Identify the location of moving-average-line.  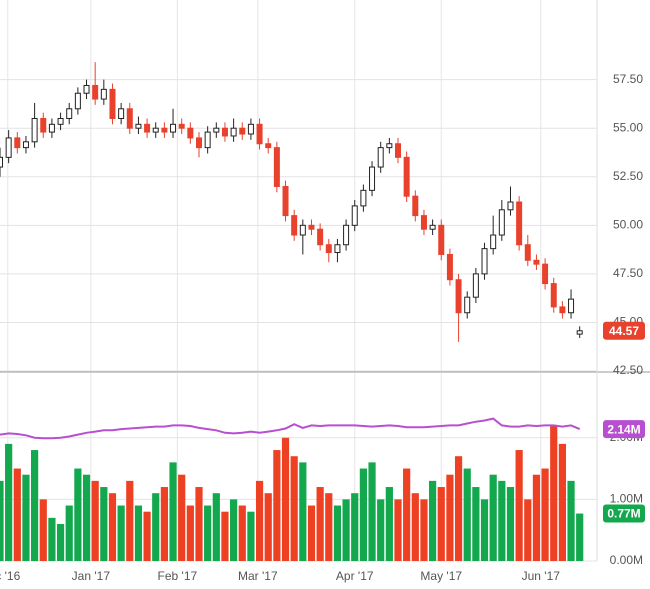
(290, 428).